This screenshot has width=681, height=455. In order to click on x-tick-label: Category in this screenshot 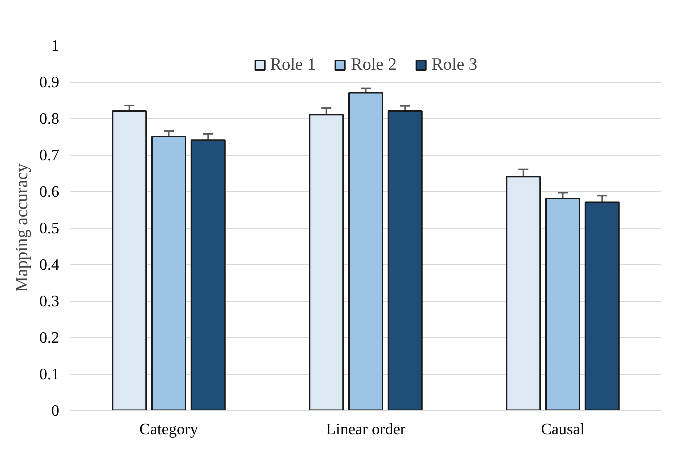, I will do `click(169, 430)`.